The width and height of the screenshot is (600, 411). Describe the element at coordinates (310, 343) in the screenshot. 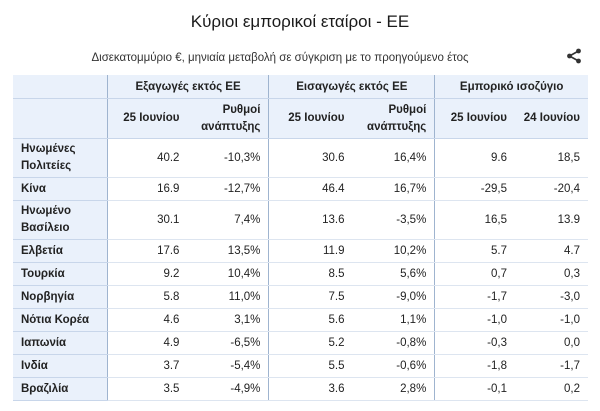

I see `table-cell: 5.2` at that location.